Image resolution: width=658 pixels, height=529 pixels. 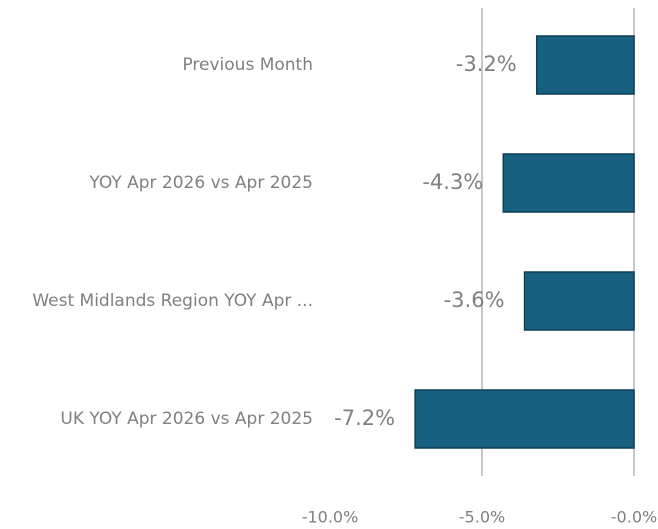 I want to click on x-tick-label: -5.0%, so click(x=482, y=517).